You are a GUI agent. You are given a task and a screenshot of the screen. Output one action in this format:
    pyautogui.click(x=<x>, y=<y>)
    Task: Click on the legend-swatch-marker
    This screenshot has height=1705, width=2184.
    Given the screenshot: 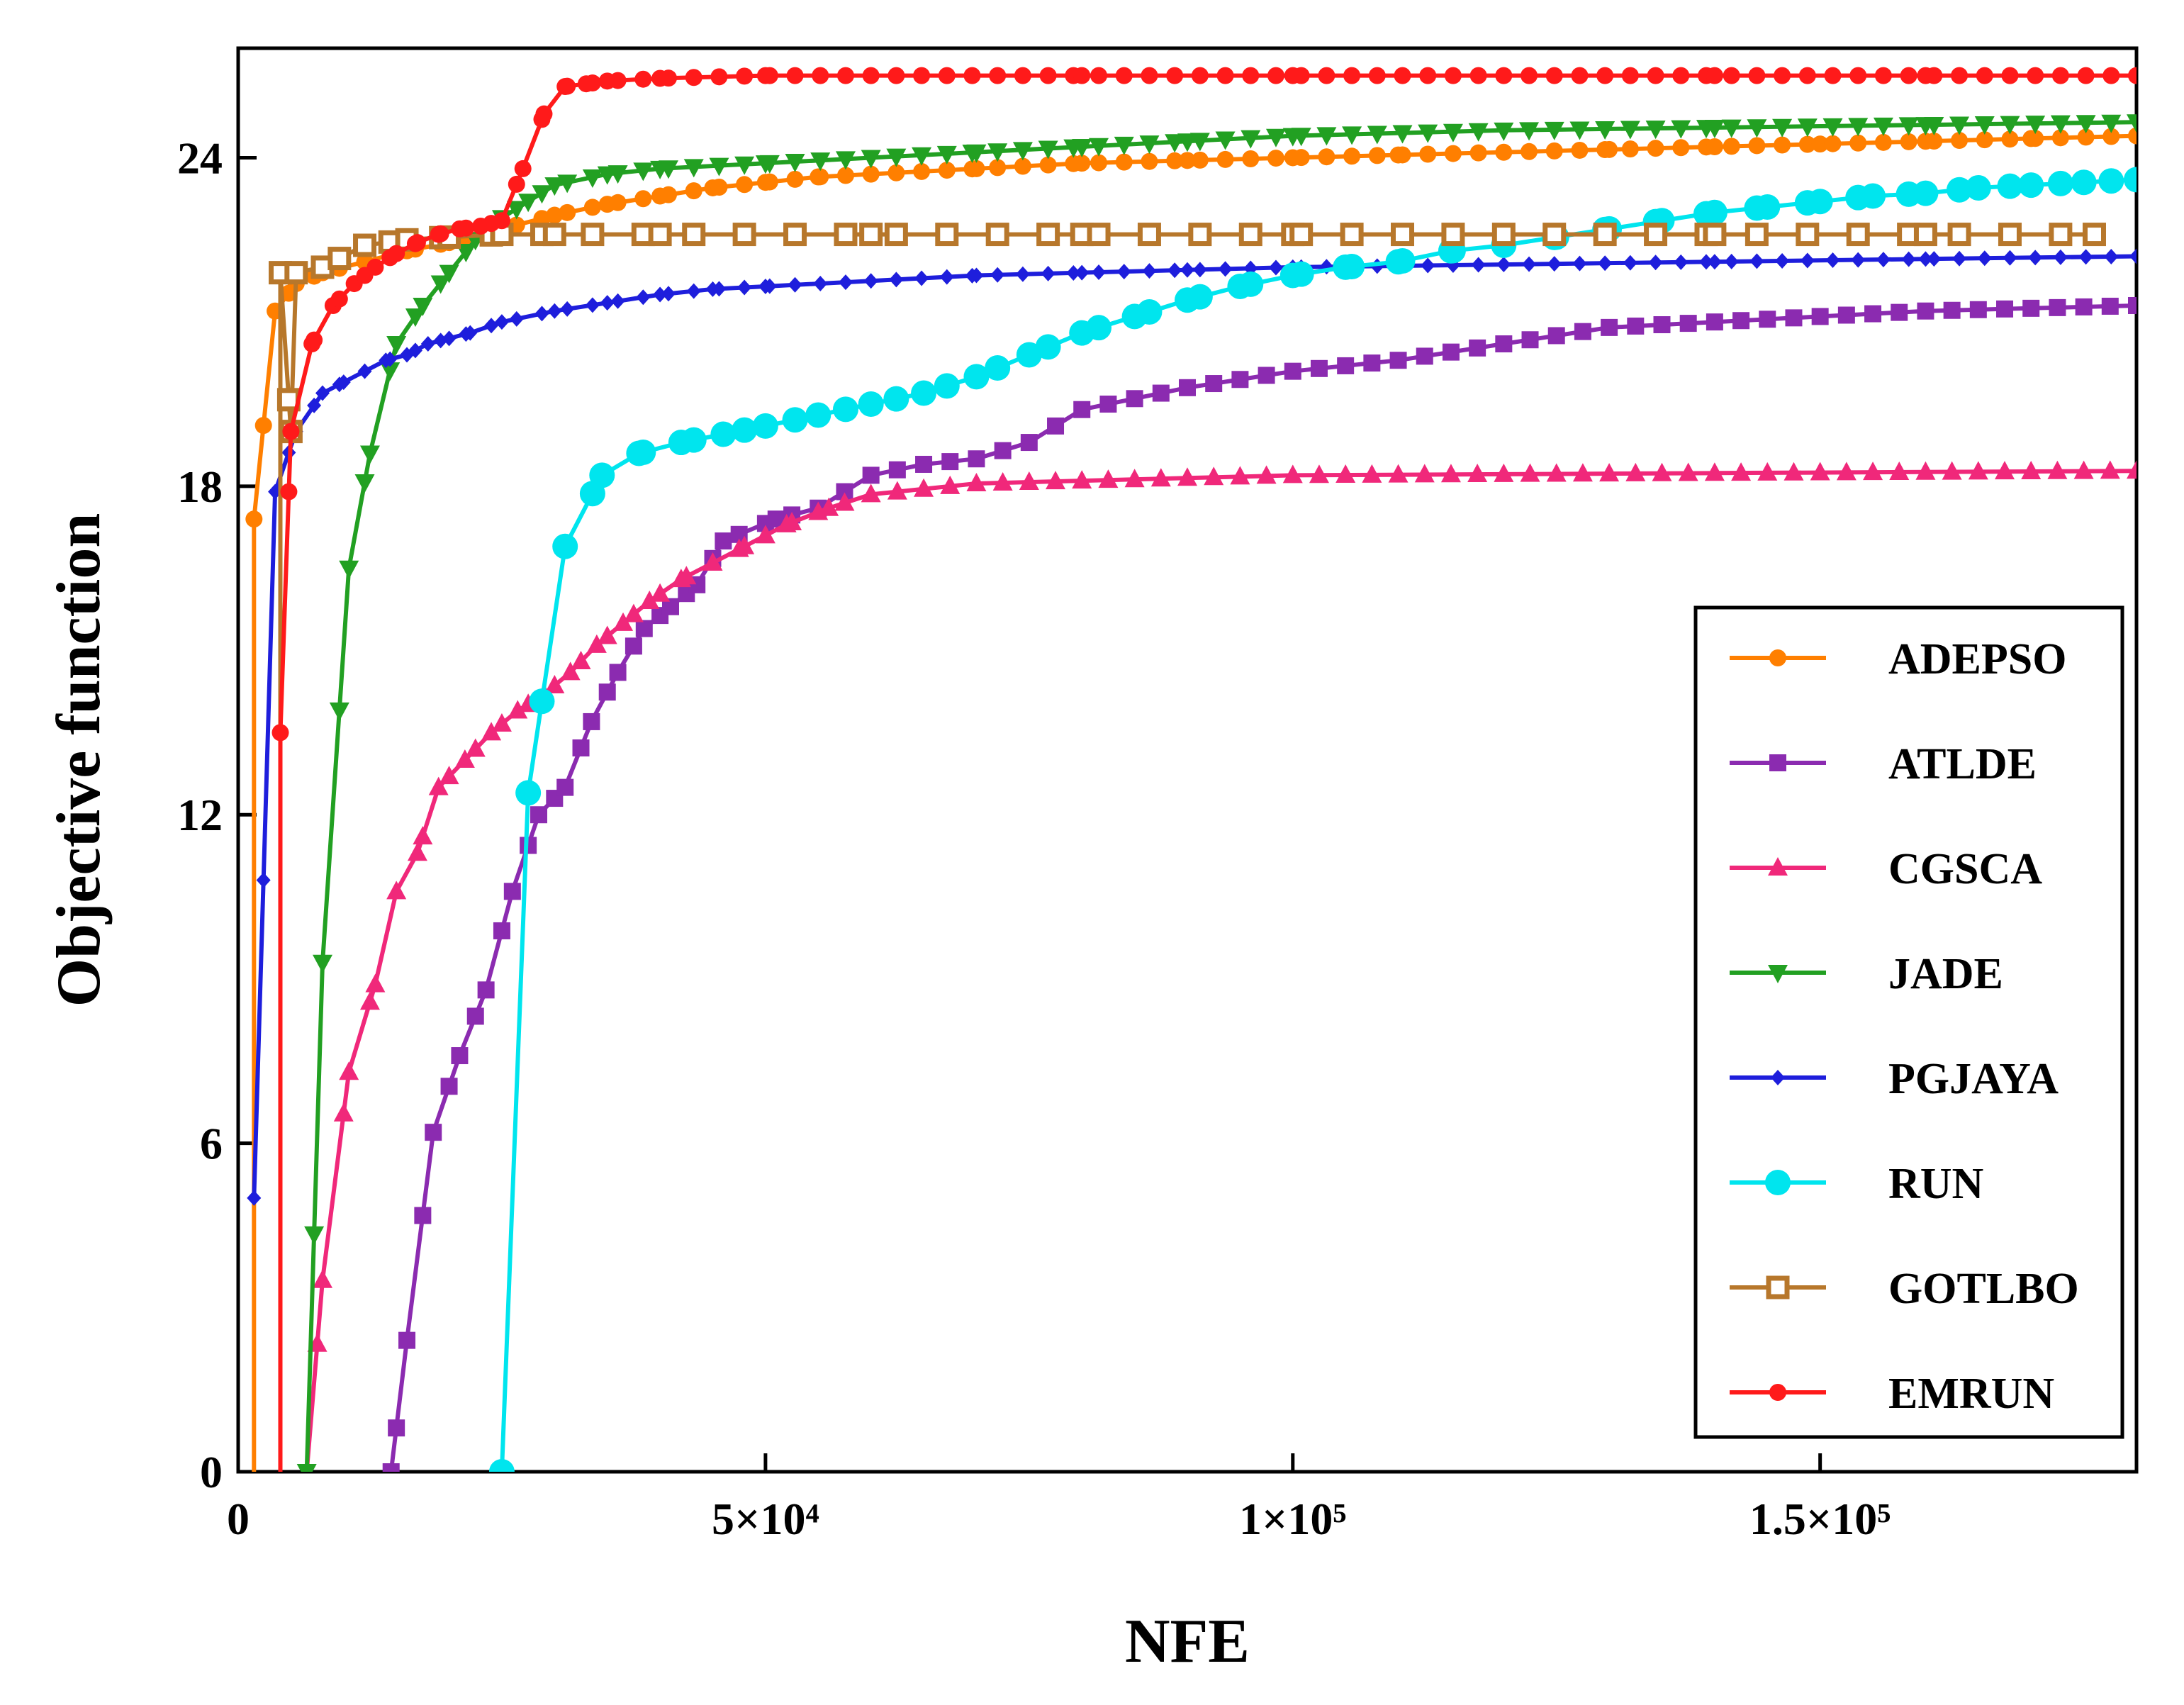 What is the action you would take?
    pyautogui.click(x=1778, y=1287)
    